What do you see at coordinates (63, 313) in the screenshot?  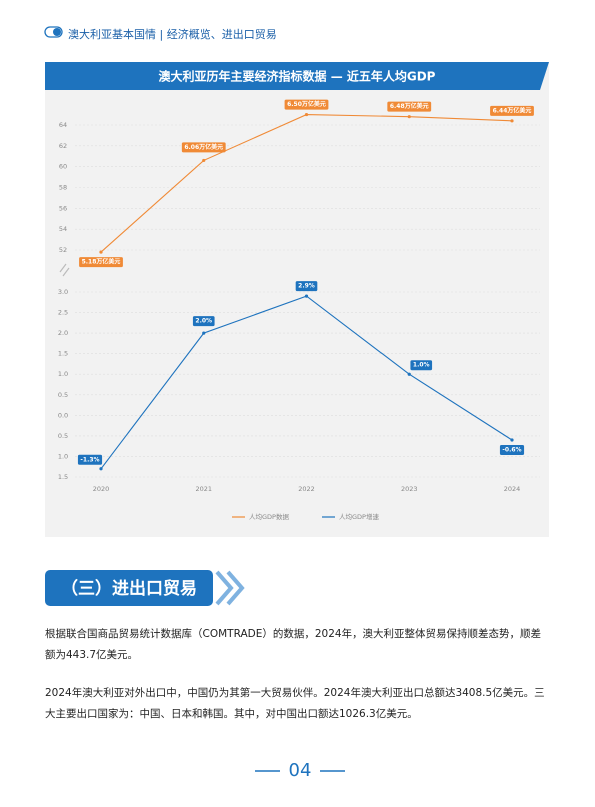 I see `y-tick-label: 2.5` at bounding box center [63, 313].